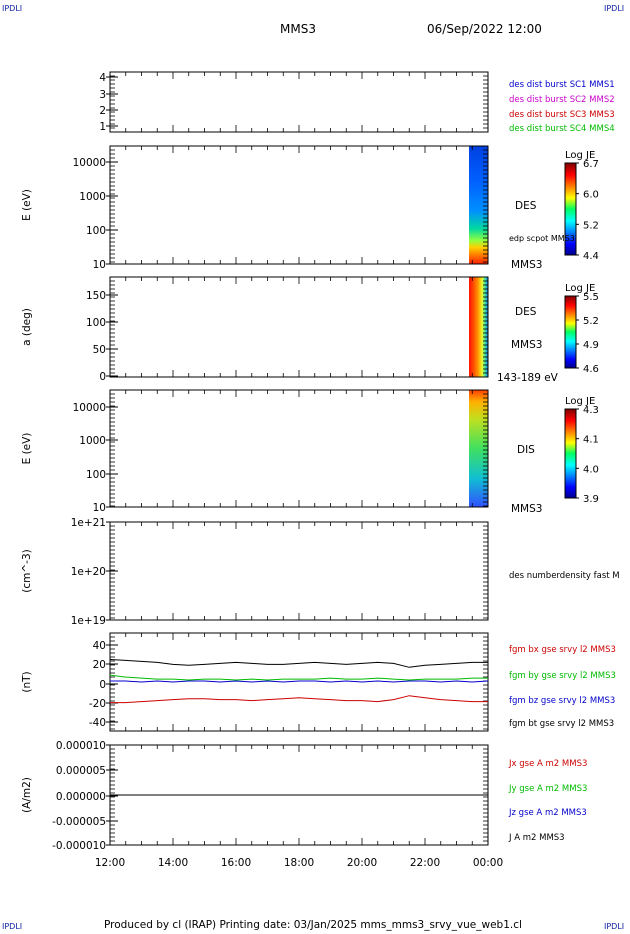  What do you see at coordinates (102, 377) in the screenshot?
I see `panel-des-pitch-ytick-label: 0` at bounding box center [102, 377].